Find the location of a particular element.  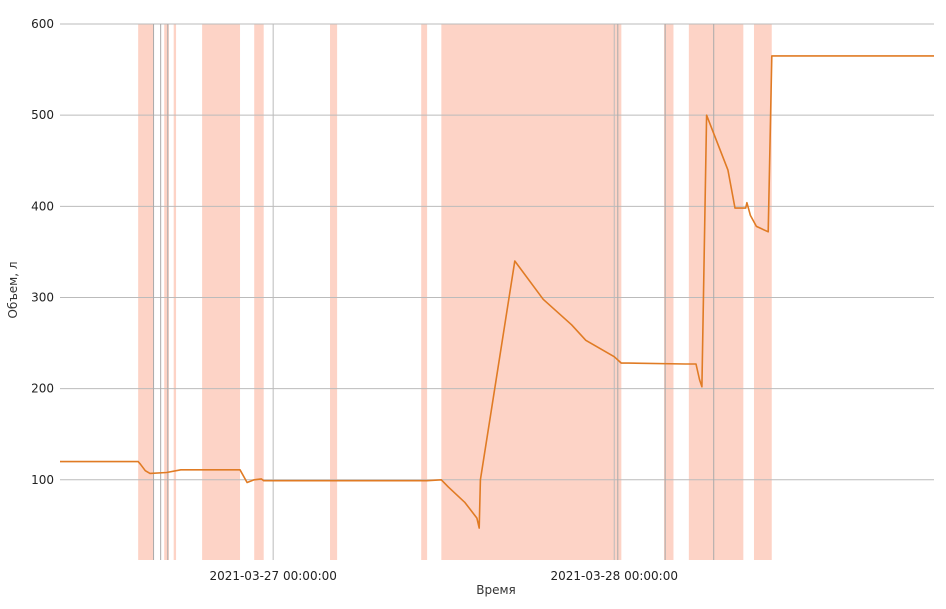

y-axis: 100 200 300 400 500 600 is located at coordinates (42, 252).